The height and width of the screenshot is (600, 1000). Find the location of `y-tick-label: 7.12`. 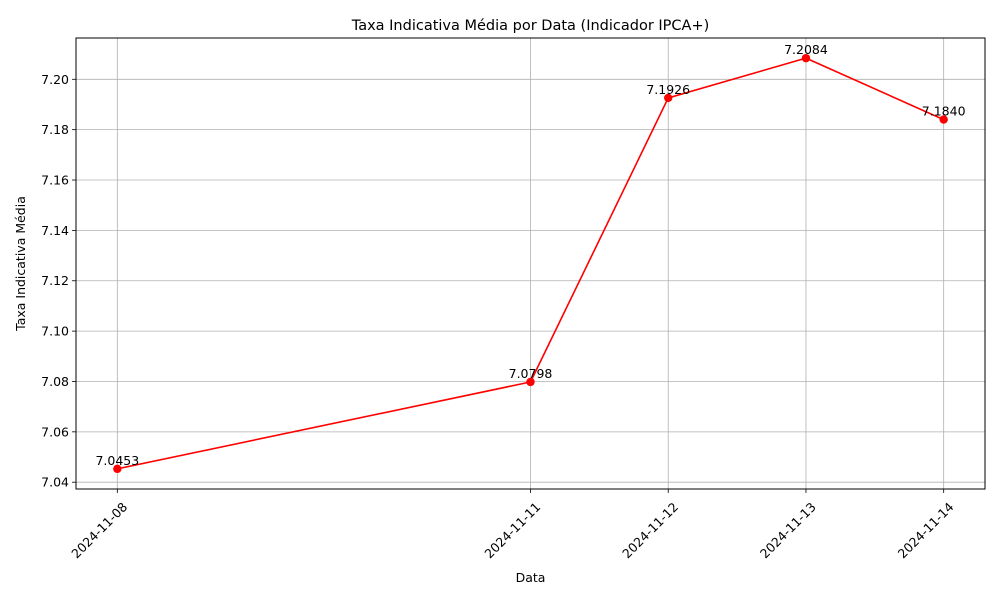

y-tick-label: 7.12 is located at coordinates (55, 280).